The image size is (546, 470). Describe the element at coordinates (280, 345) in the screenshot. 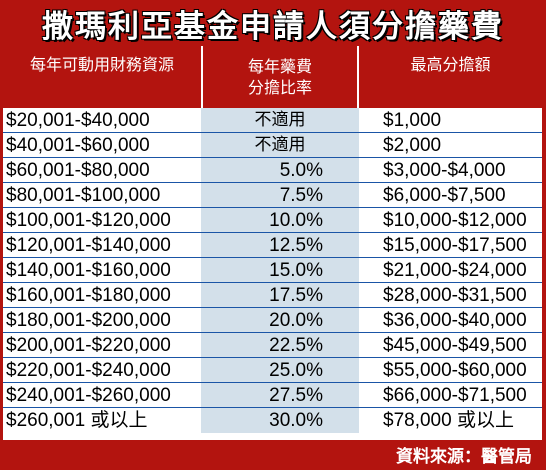

I see `cell-share-ratio: 22.5%` at that location.